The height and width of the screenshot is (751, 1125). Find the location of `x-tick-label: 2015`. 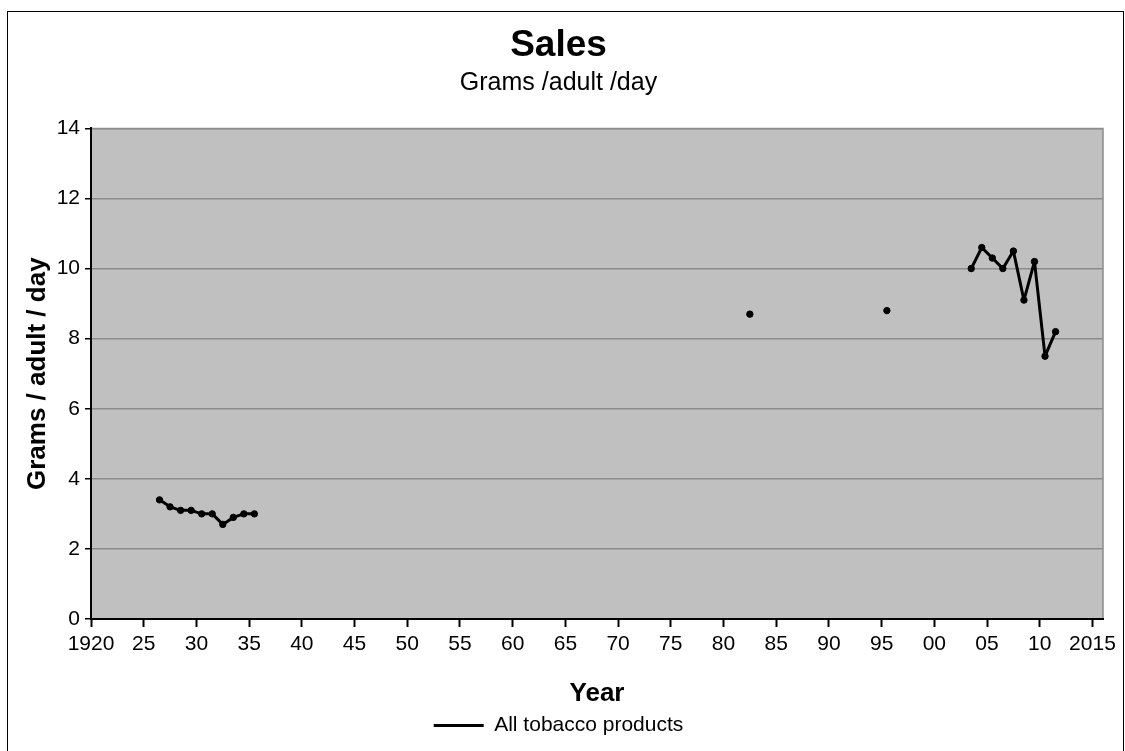

x-tick-label: 2015 is located at coordinates (1092, 643).